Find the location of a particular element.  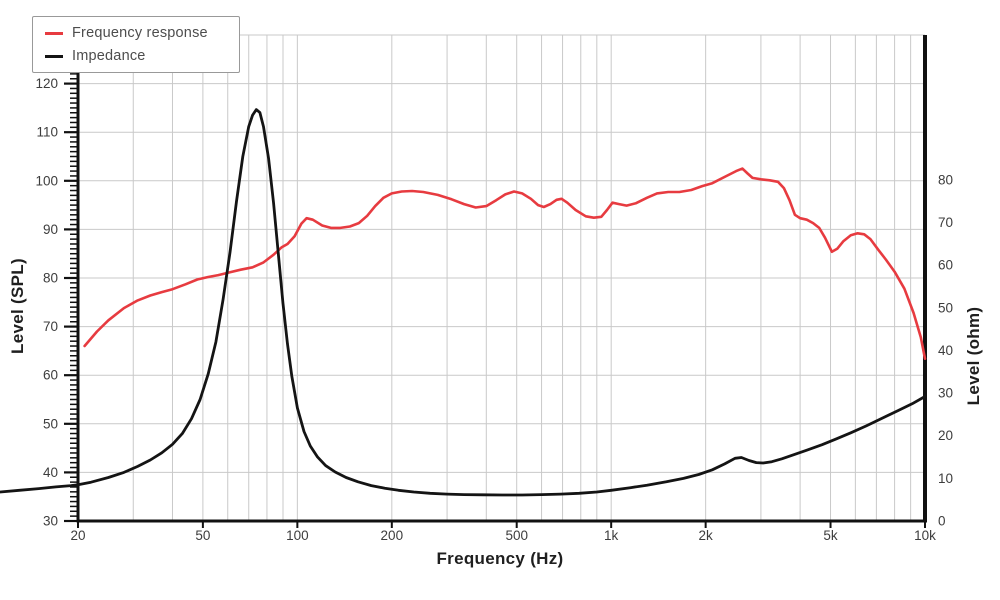

y-left-tick-label: 30 is located at coordinates (50, 521).